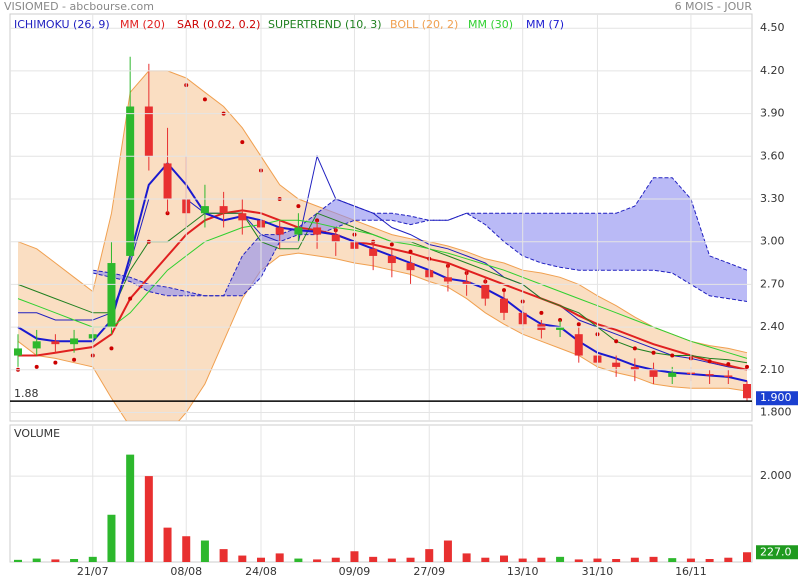 The height and width of the screenshot is (580, 800). Describe the element at coordinates (62, 24) in the screenshot. I see `legend-entry: ICHIMOKU (26, 9)` at that location.